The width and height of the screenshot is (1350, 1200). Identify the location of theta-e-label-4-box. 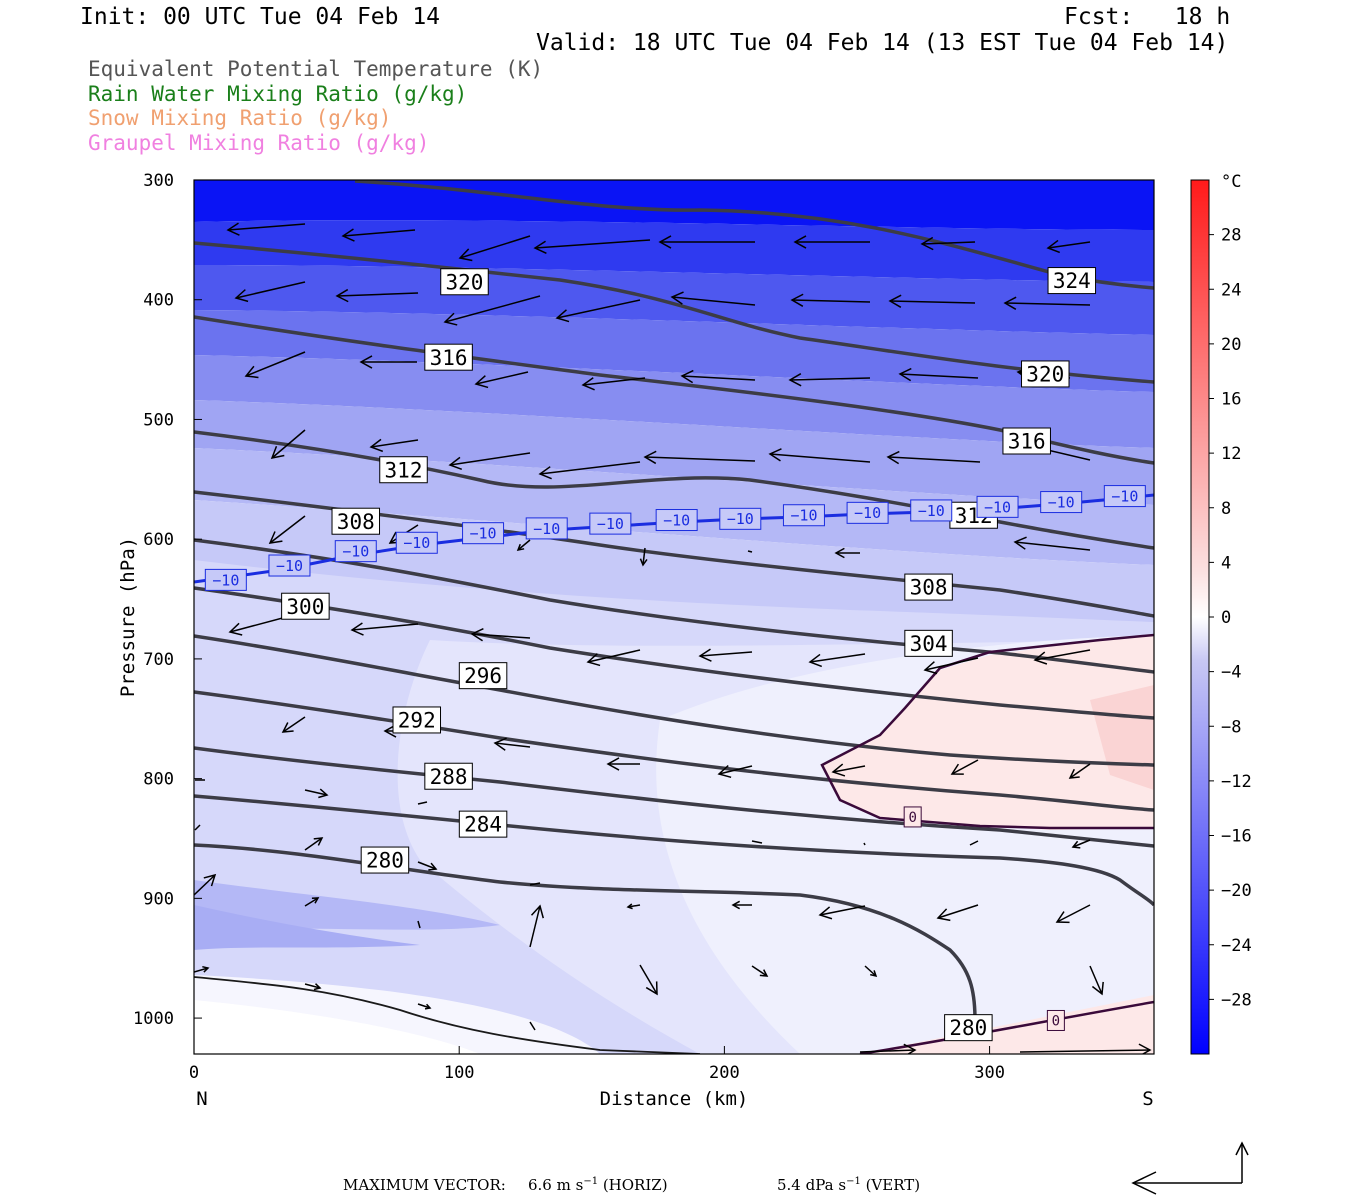
(403, 470).